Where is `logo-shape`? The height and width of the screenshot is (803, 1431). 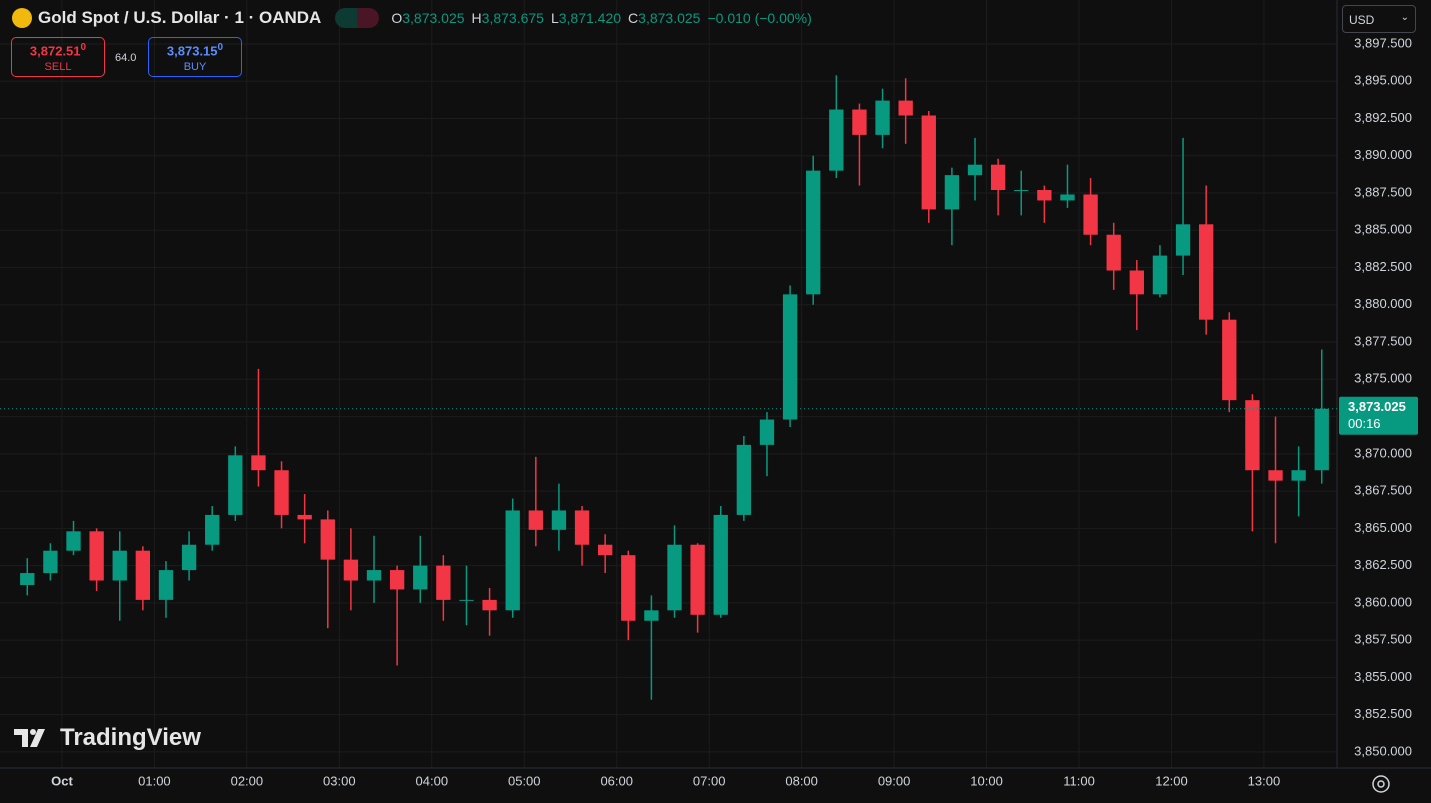 logo-shape is located at coordinates (29, 738).